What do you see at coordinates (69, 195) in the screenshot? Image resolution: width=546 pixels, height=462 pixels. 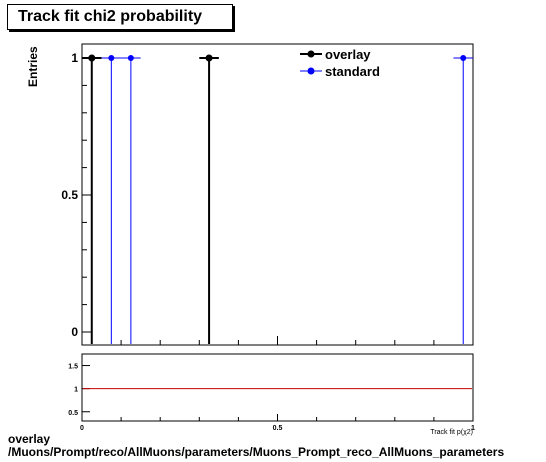 I see `y-tick-label: 0.5` at bounding box center [69, 195].